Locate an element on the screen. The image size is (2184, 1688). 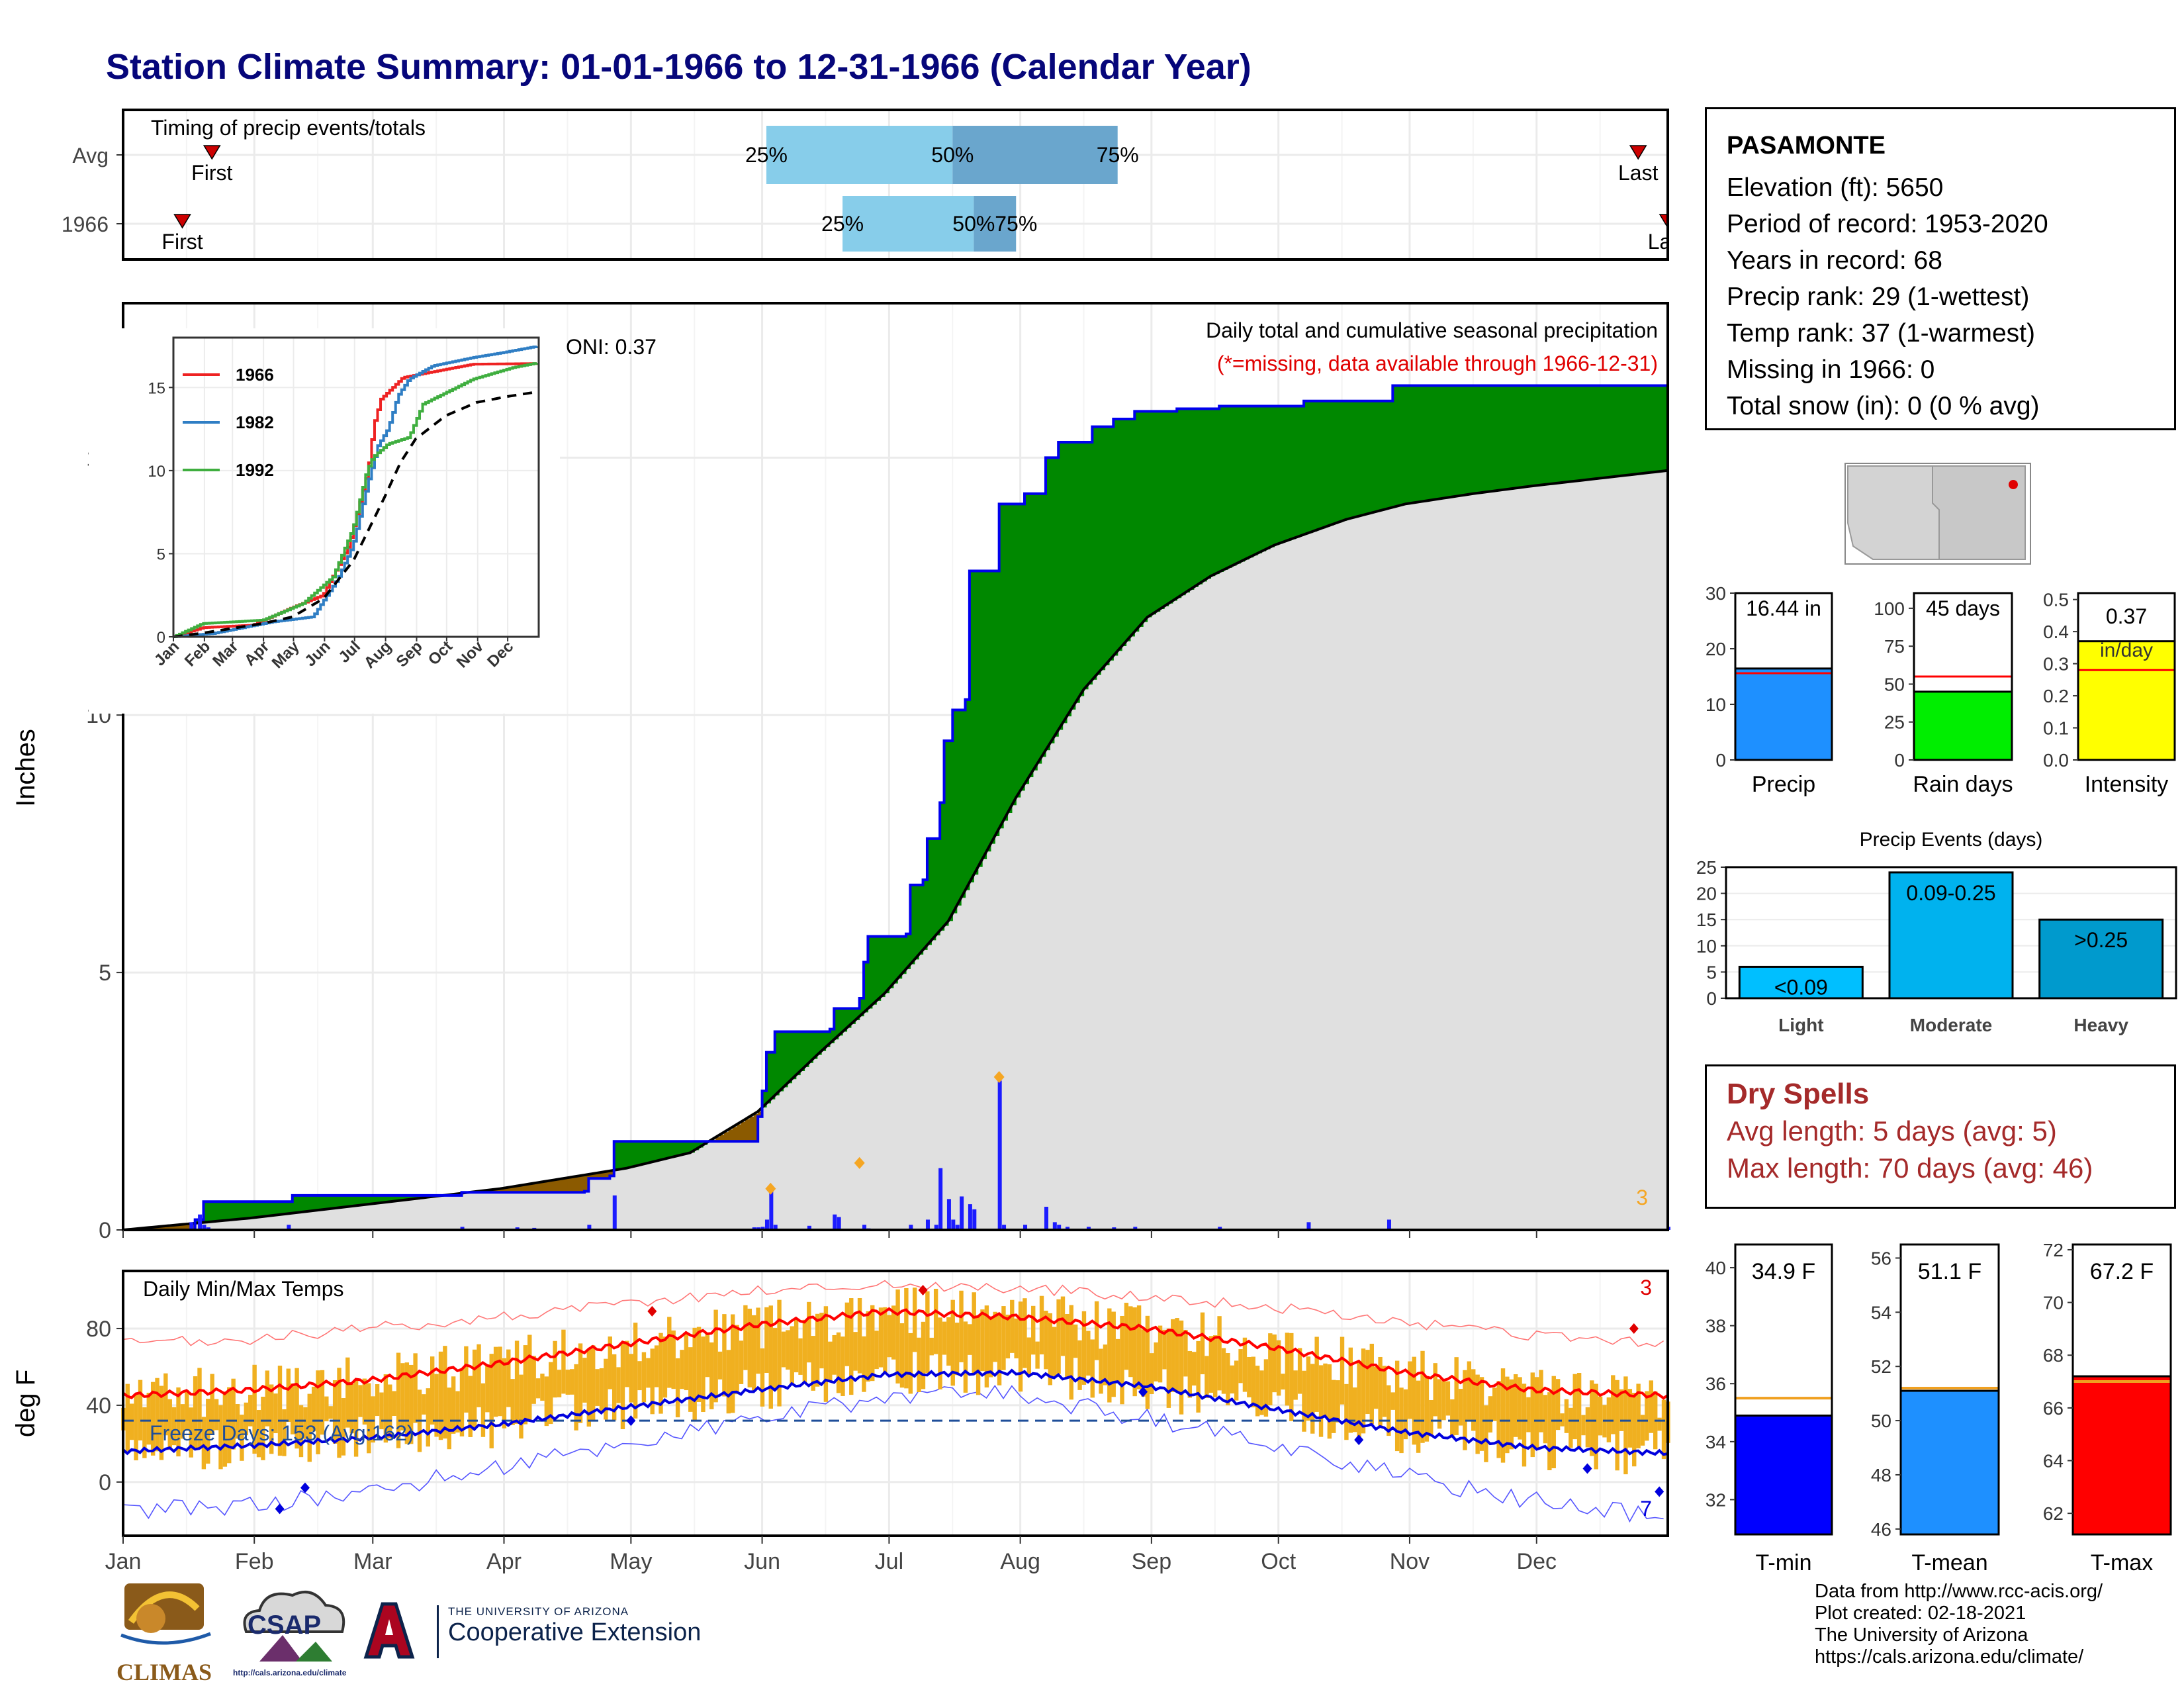
inset-y-tick-label: 0 is located at coordinates (161, 638).